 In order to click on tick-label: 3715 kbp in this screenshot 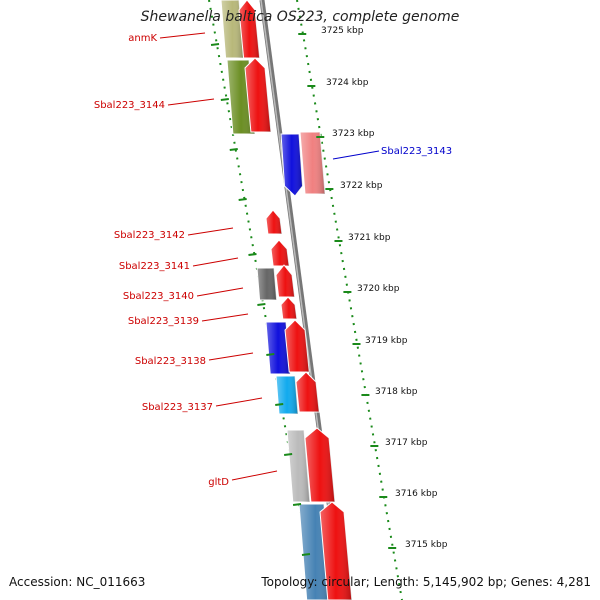, I will do `click(426, 545)`.